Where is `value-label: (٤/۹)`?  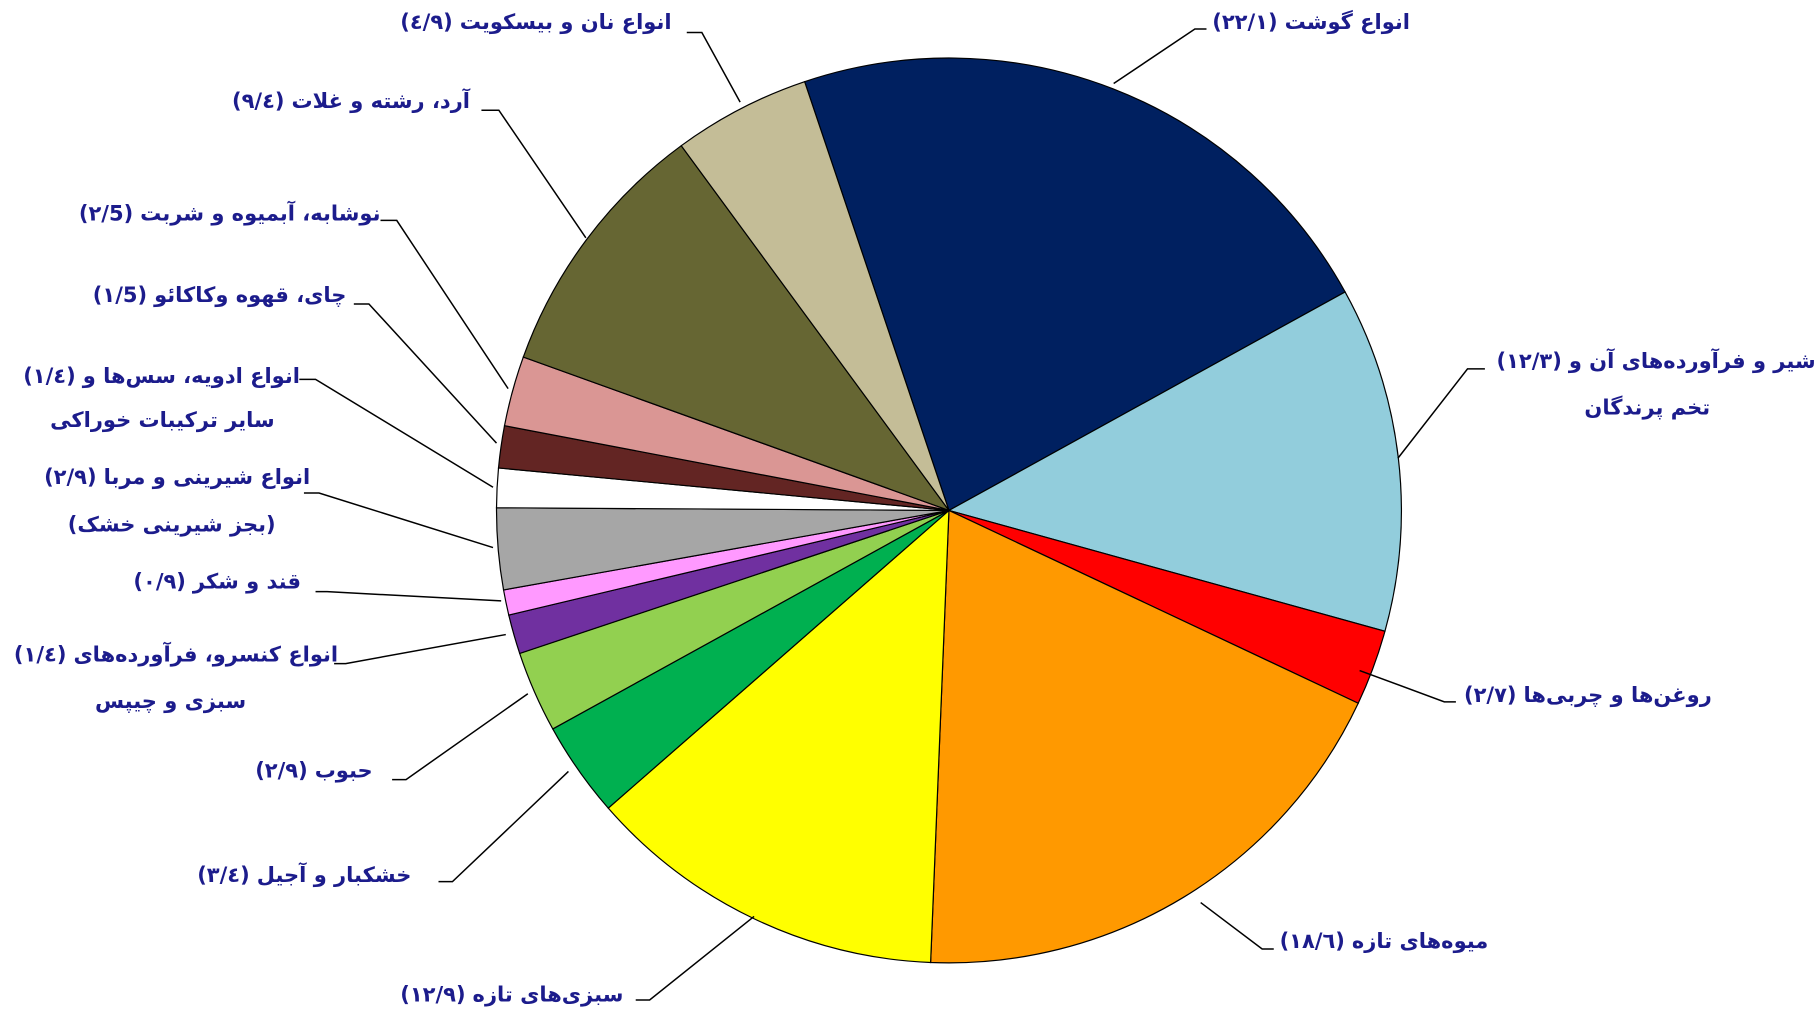 value-label: (٤/۹) is located at coordinates (426, 22).